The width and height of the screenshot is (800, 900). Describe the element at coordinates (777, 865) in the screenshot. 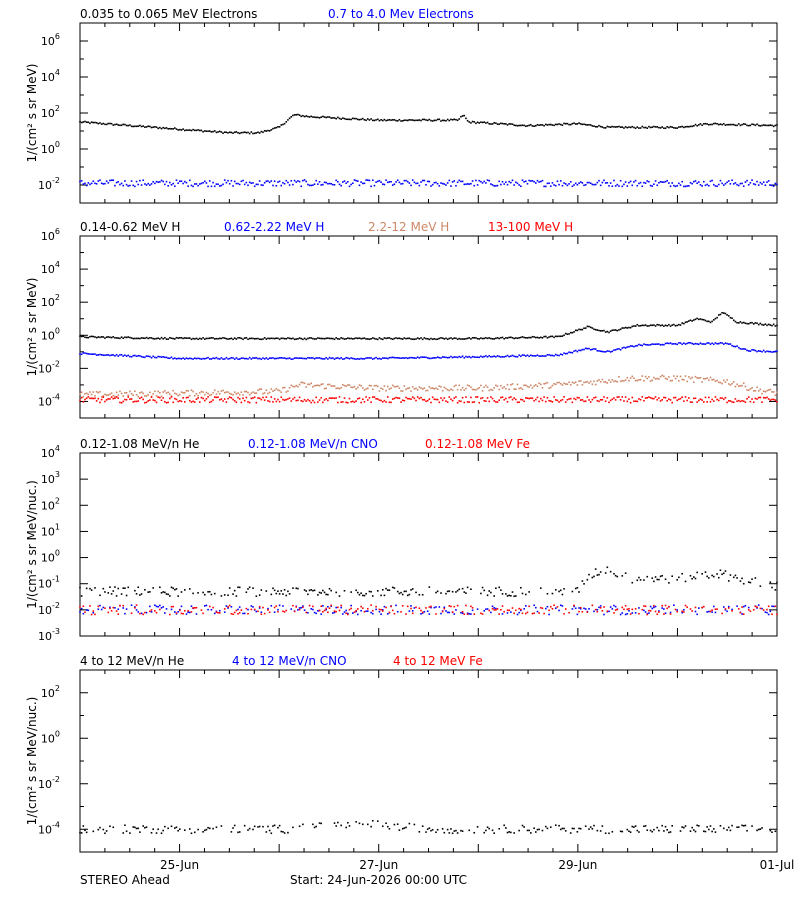

I see `x-tick-label: 01-Jul` at that location.